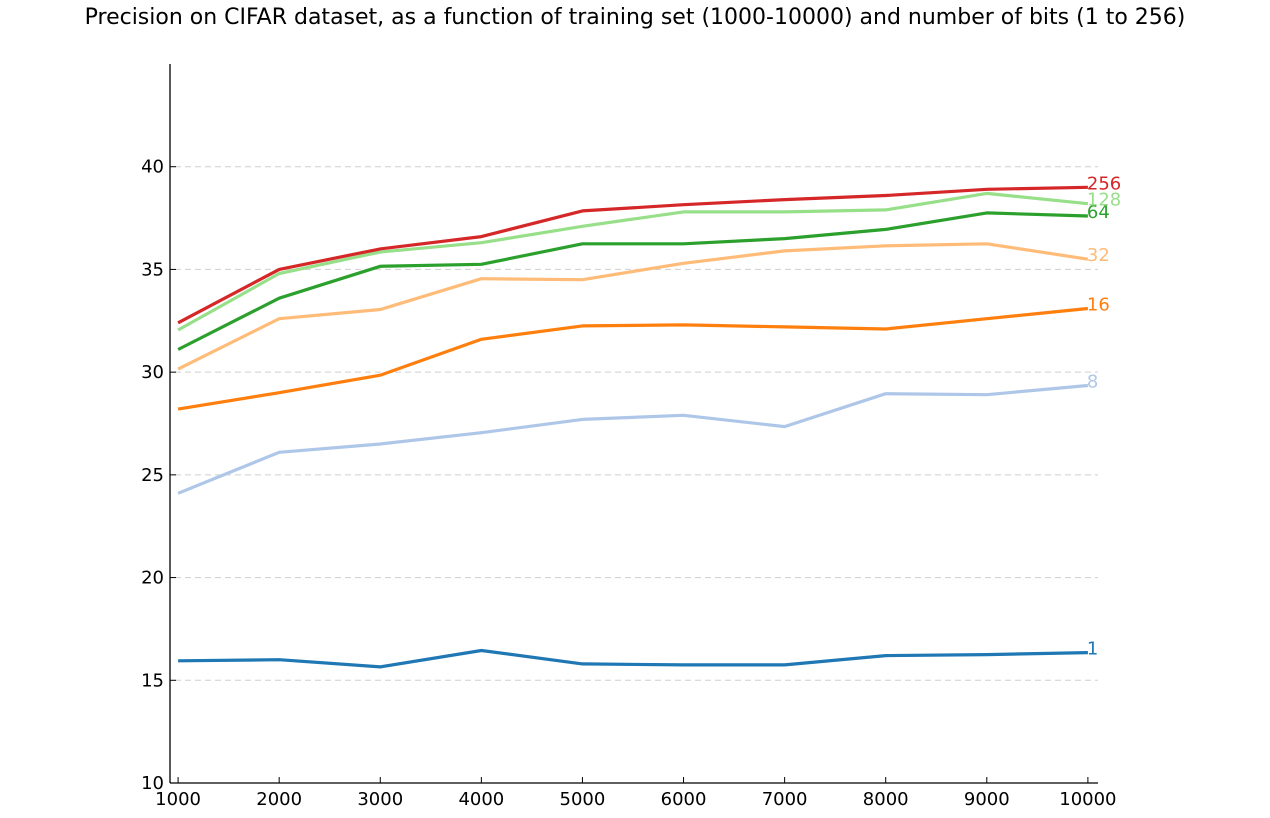 The image size is (1270, 818). I want to click on series-label-16: 16, so click(1098, 304).